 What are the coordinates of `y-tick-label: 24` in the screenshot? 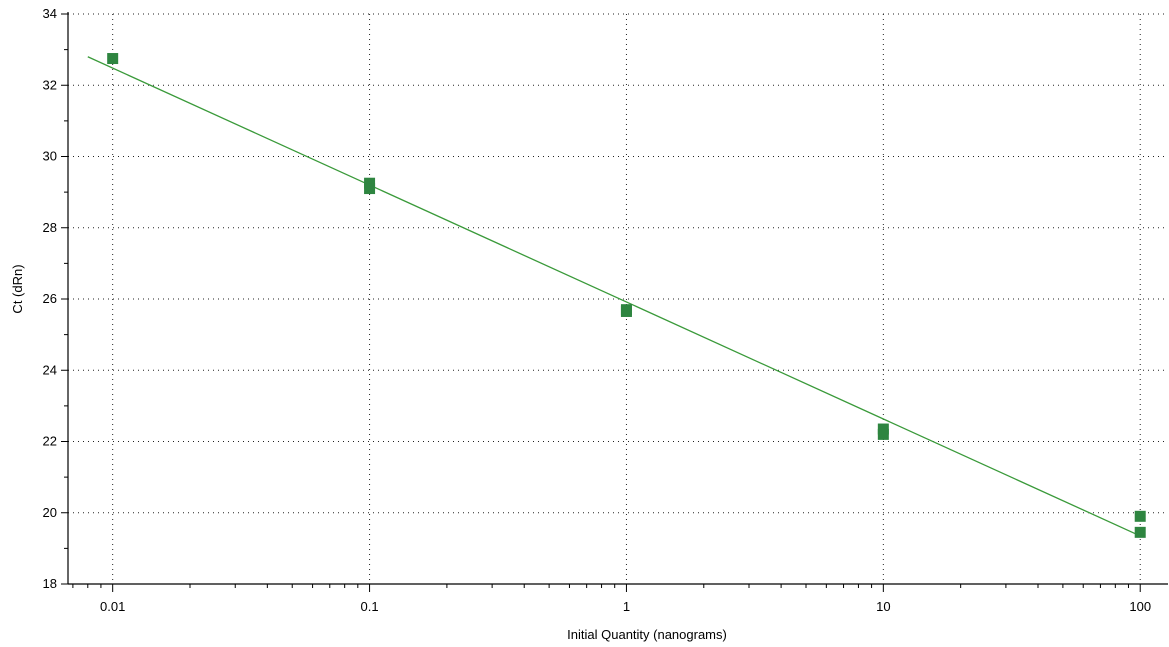 It's located at (50, 369).